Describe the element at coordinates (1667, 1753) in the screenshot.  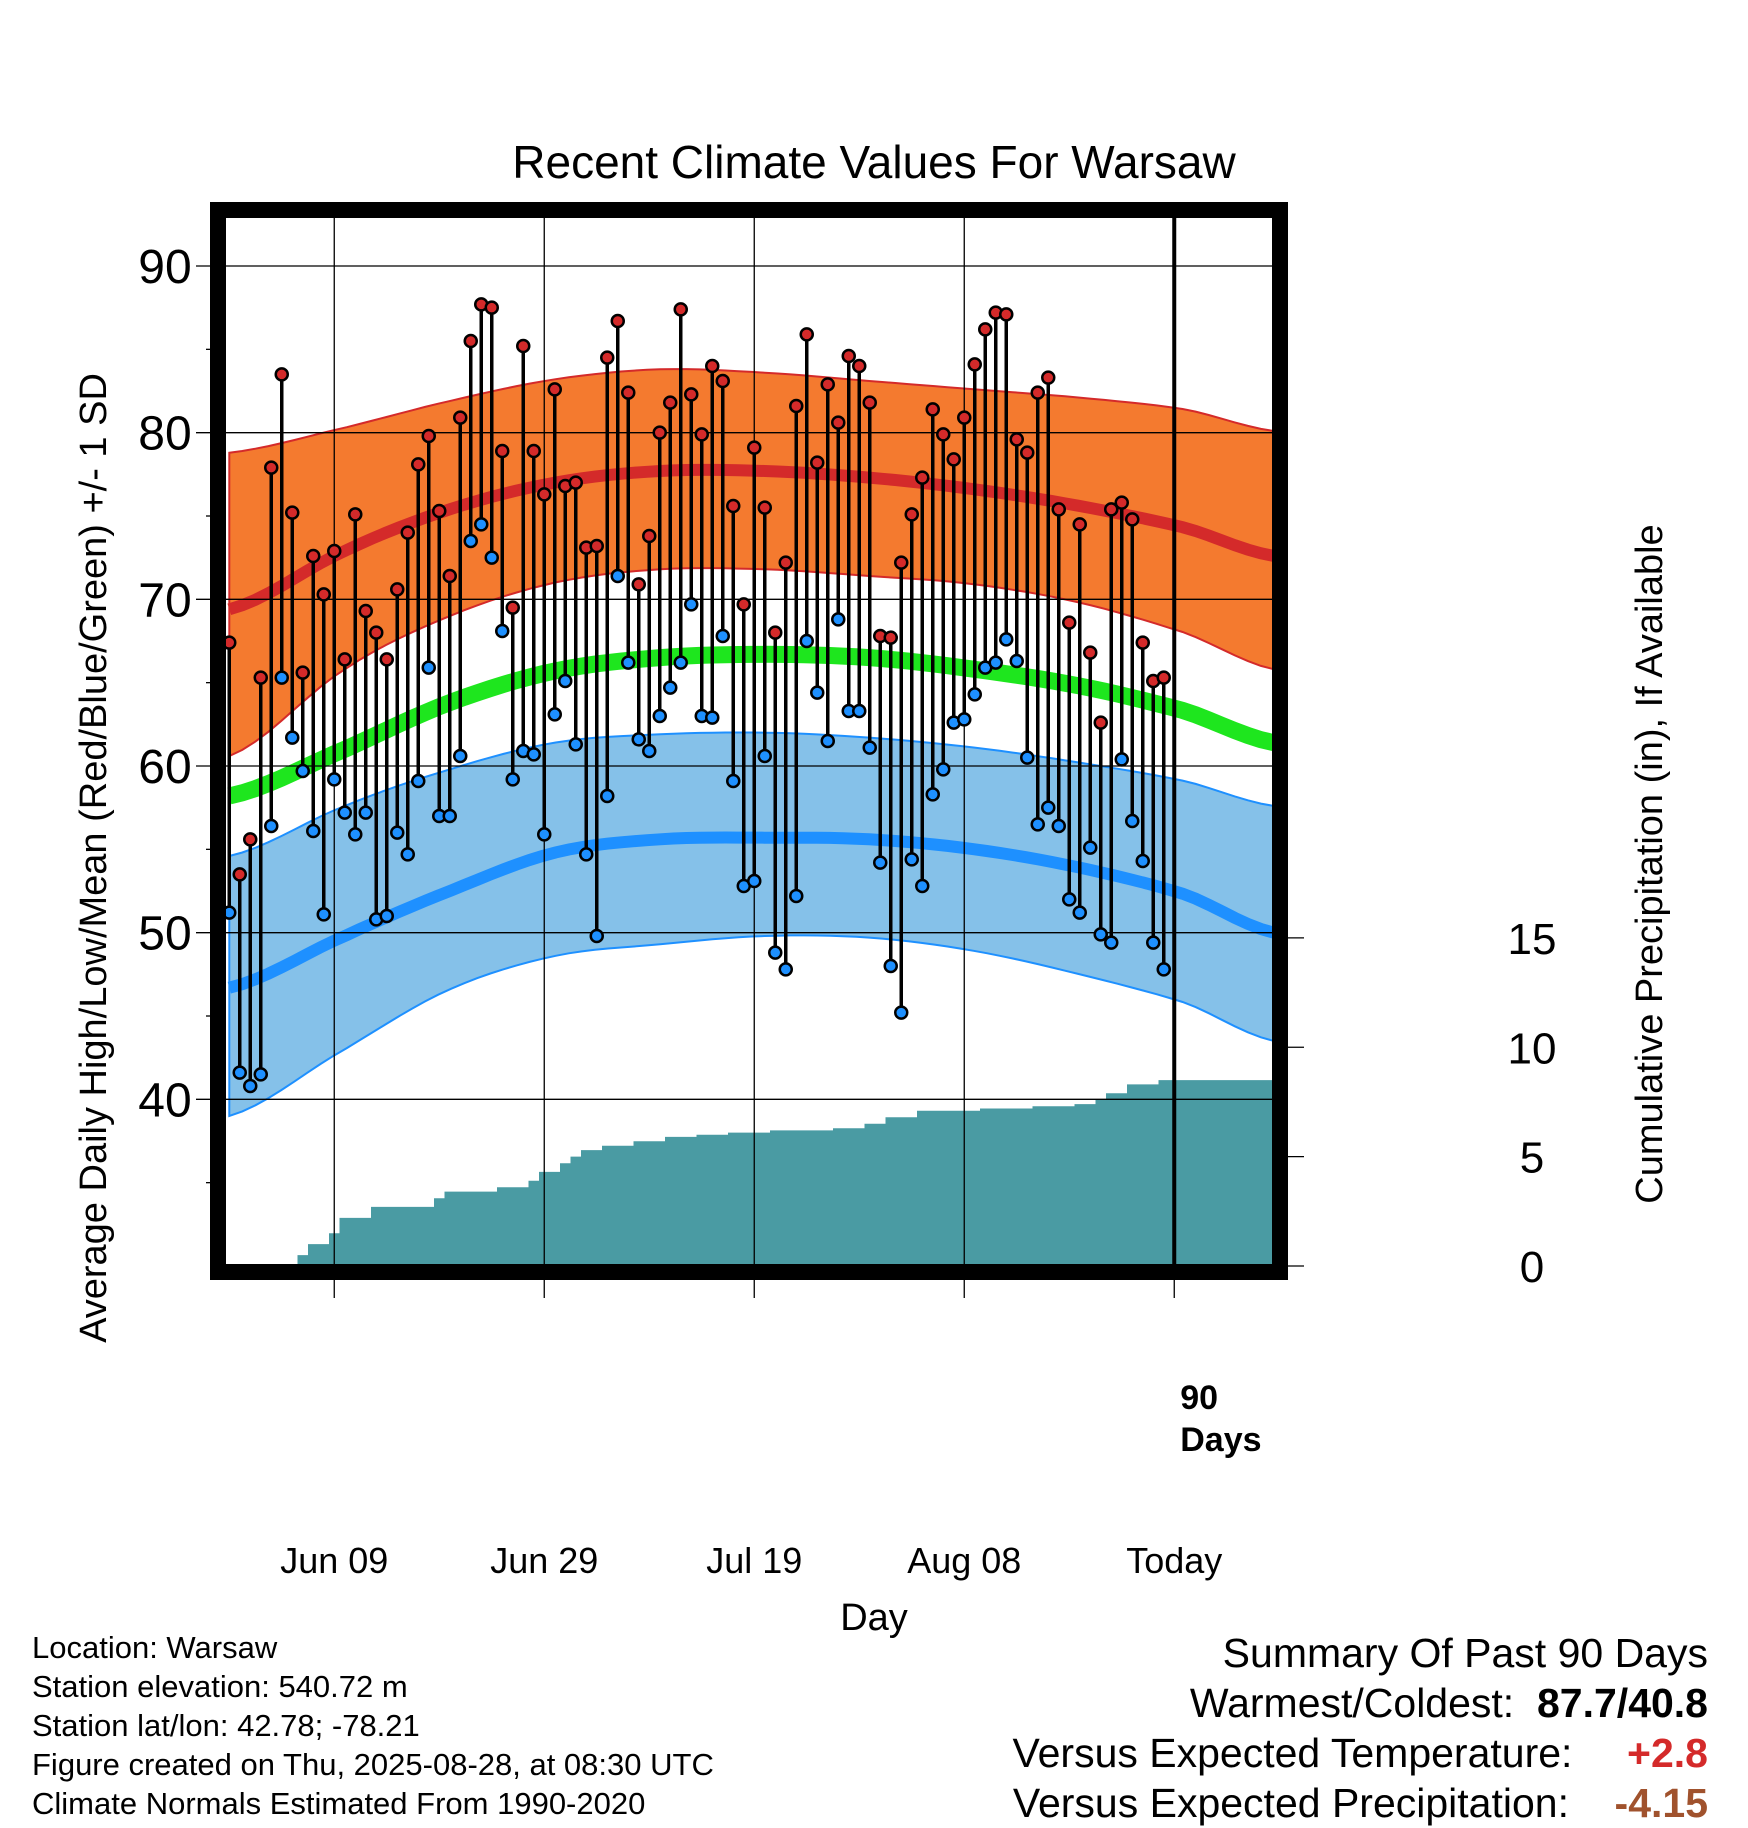
I see `summary-temp-value: +2.8` at that location.